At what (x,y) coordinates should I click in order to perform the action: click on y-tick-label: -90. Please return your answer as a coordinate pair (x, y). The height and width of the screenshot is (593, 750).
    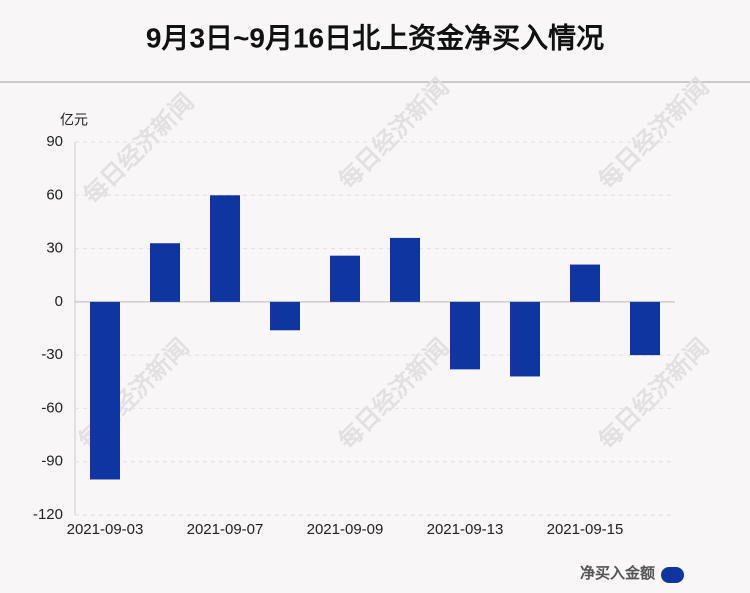
    Looking at the image, I should click on (52, 461).